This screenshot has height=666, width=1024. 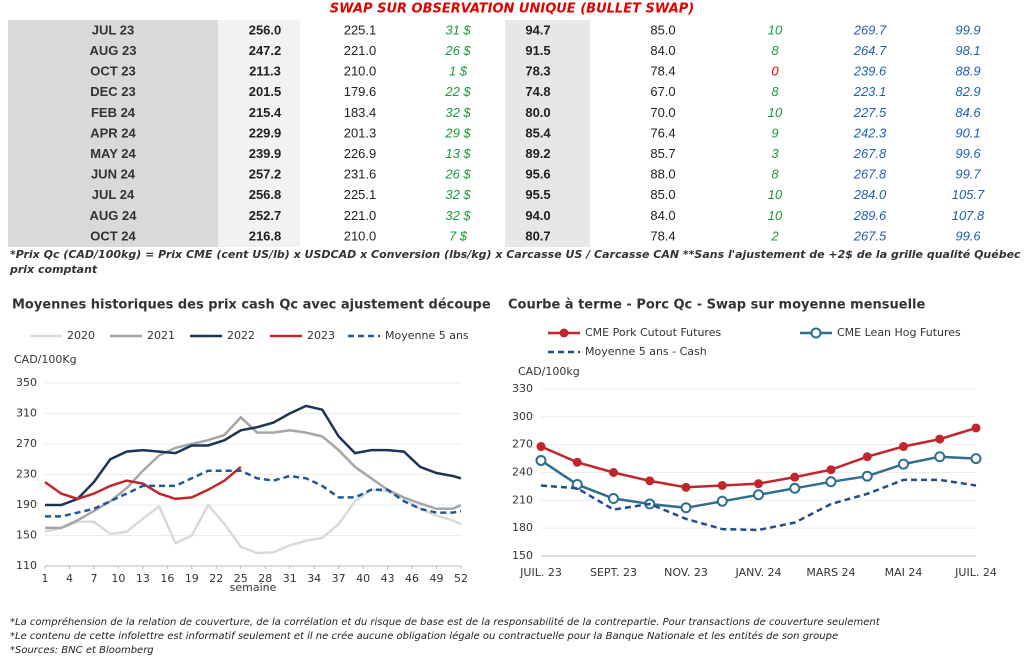 I want to click on cell: 289.6, so click(x=870, y=215).